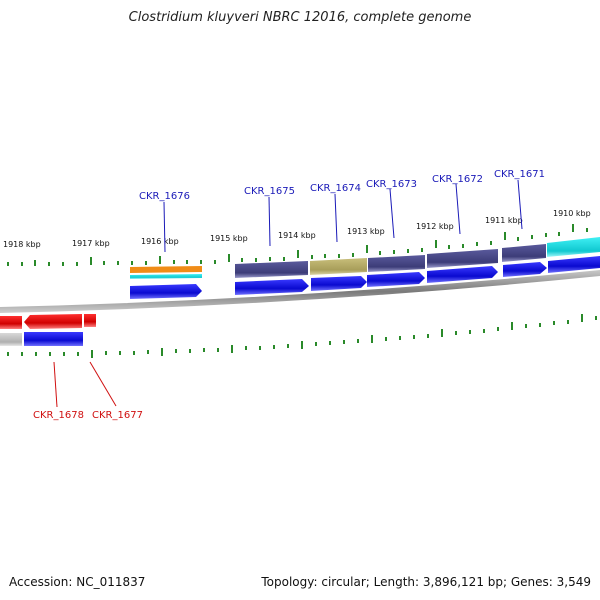  Describe the element at coordinates (269, 191) in the screenshot. I see `gene-label-ckr-1675: CKR_1675` at that location.